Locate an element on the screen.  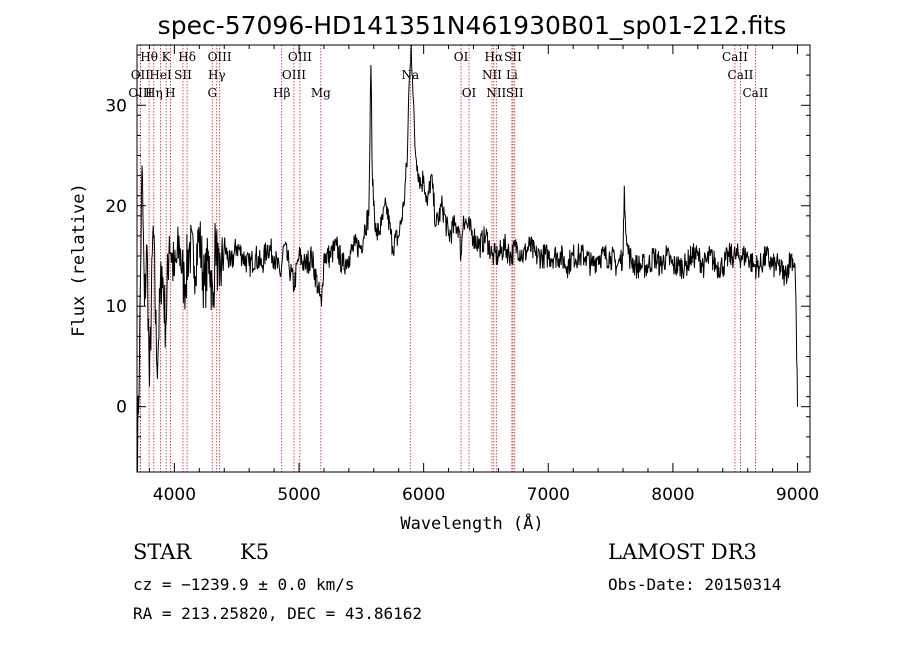
survey-name: LAMOST DR3 is located at coordinates (682, 552).